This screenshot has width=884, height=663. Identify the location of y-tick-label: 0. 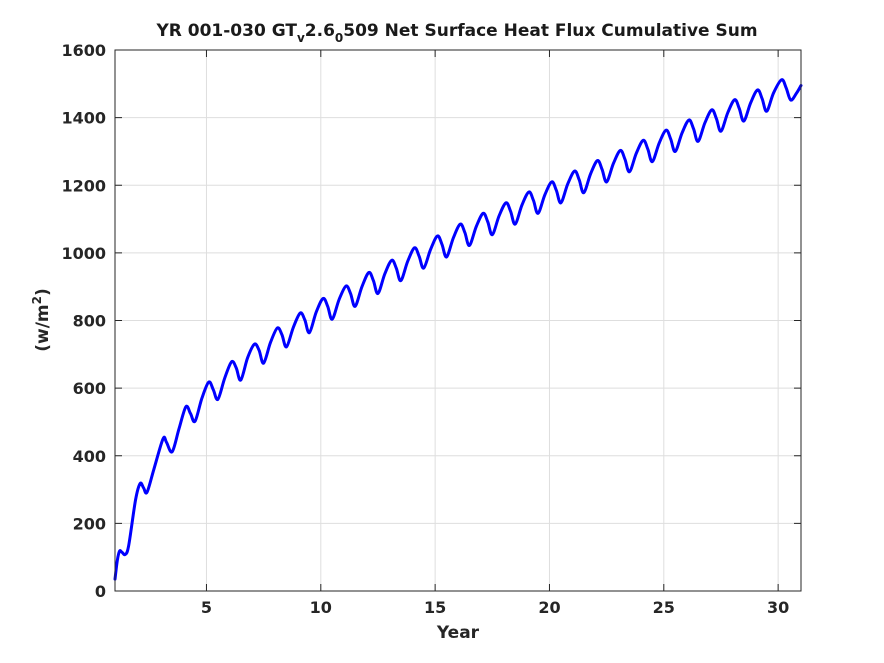
(100, 591).